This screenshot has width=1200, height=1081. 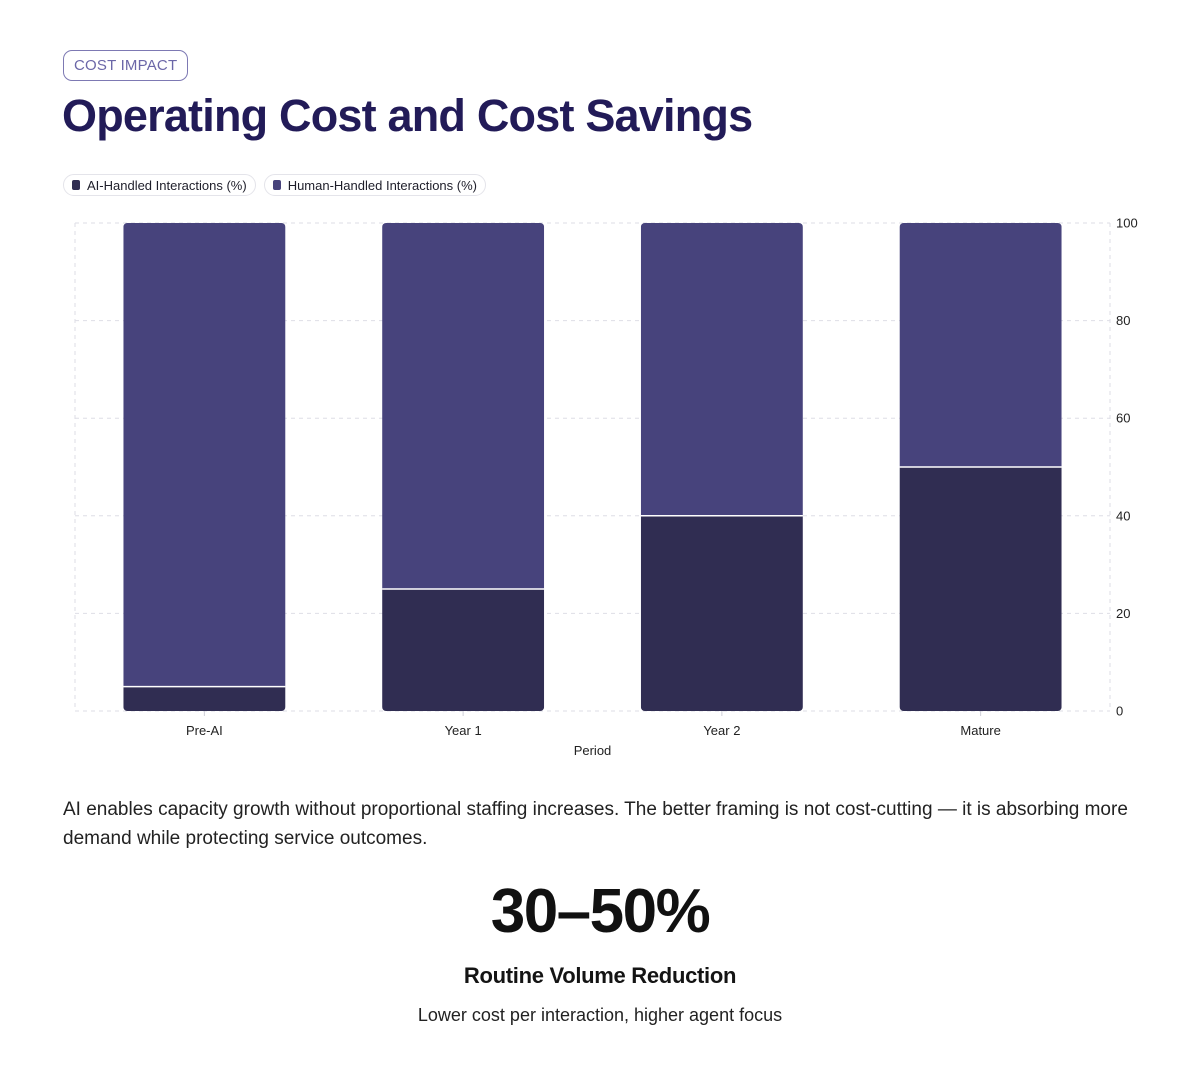 I want to click on y-tick-label: 20, so click(x=1123, y=613).